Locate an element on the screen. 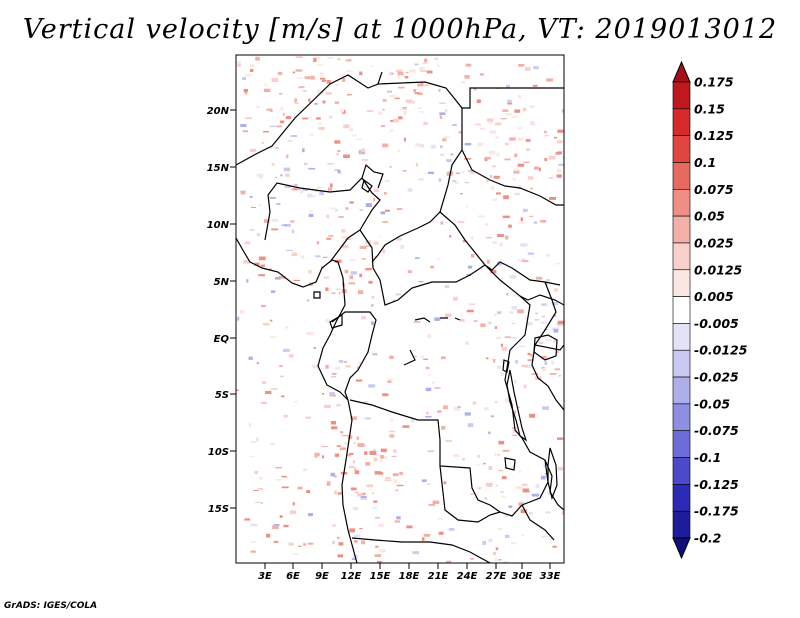 The height and width of the screenshot is (618, 800). colorbar-swatch is located at coordinates (681, 337).